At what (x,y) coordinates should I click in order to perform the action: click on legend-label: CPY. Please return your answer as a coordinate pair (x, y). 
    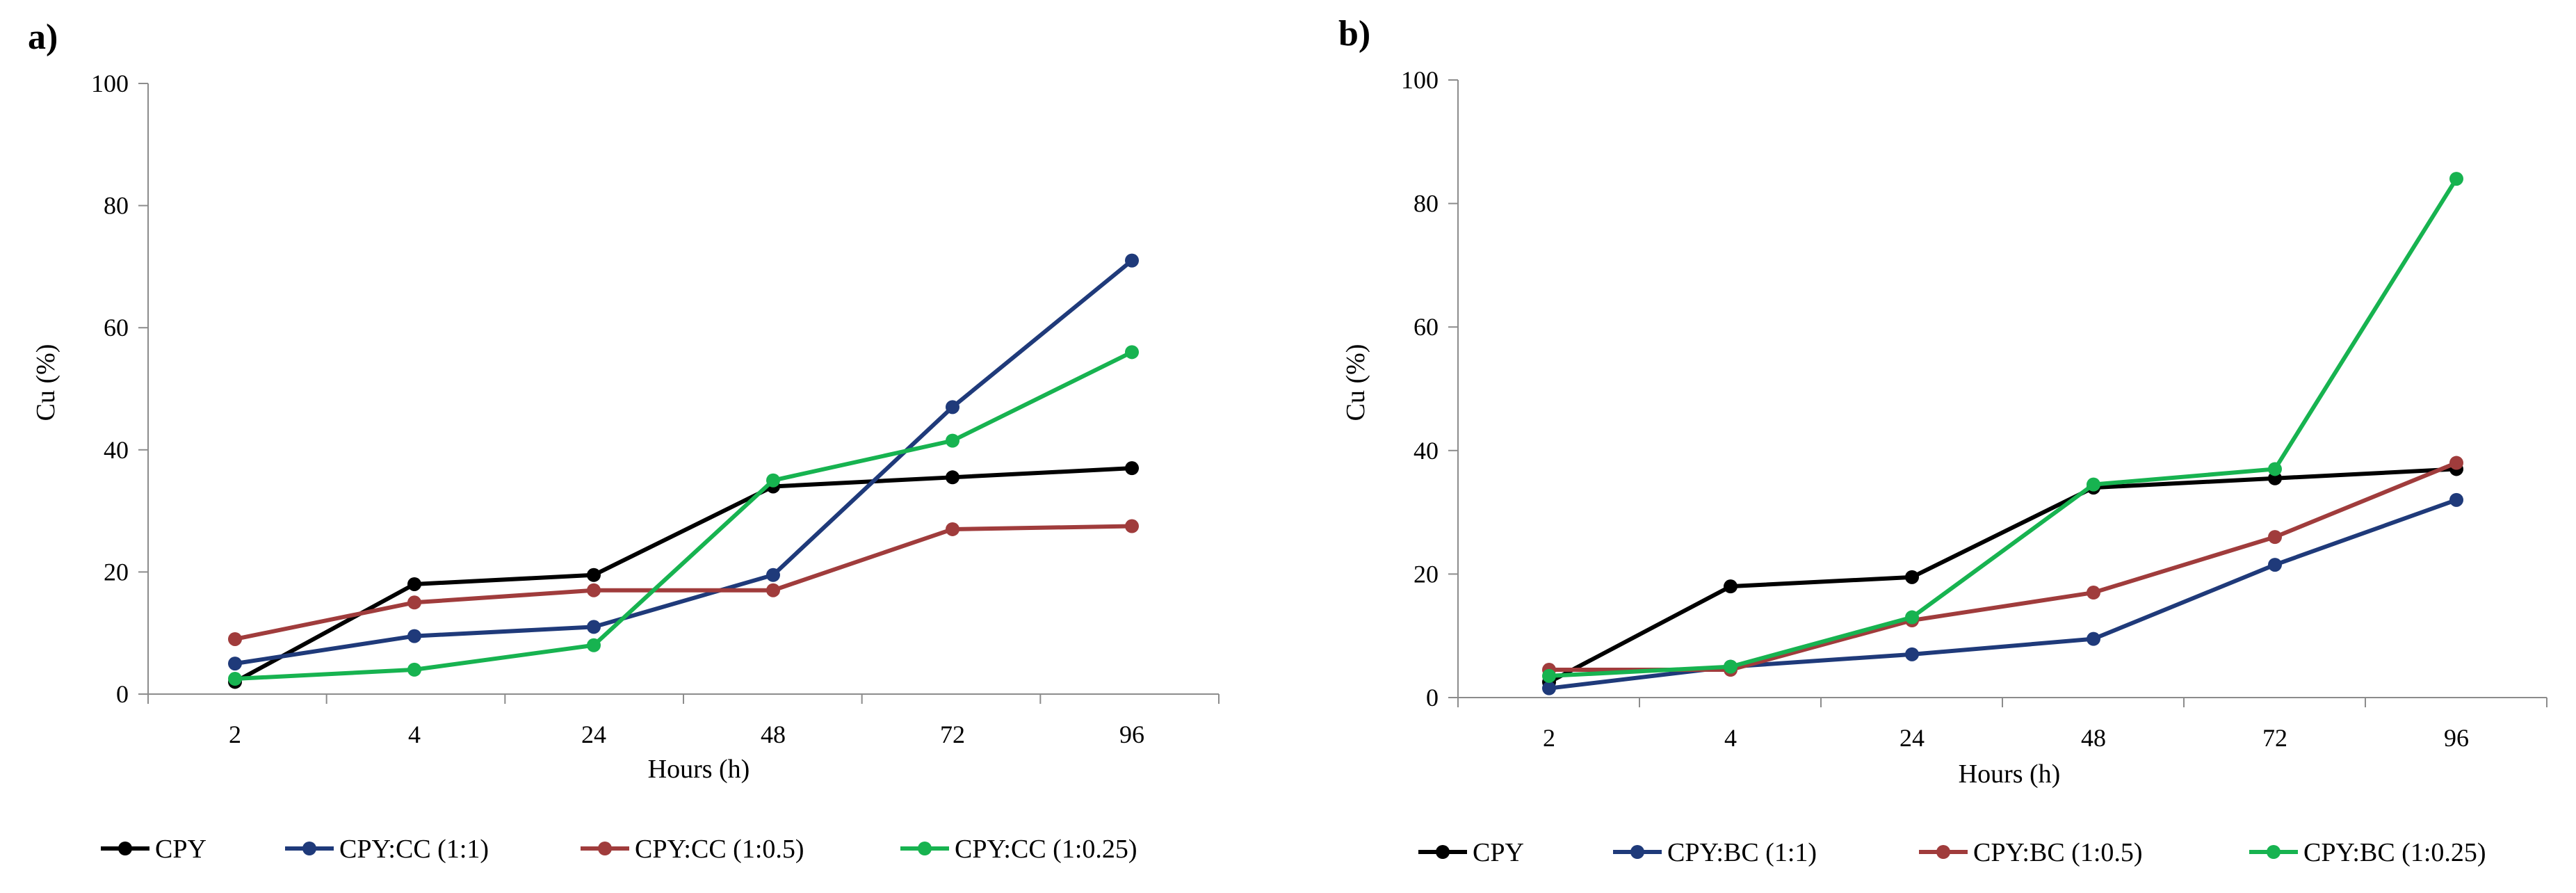
    Looking at the image, I should click on (180, 850).